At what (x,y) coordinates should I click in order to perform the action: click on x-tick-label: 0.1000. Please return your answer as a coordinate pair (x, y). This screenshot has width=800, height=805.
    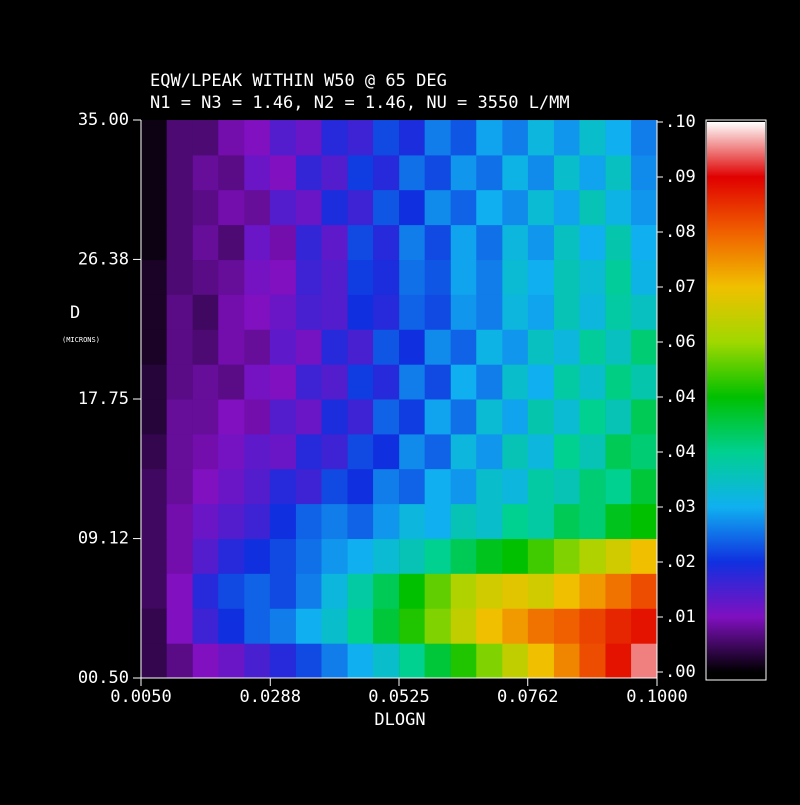
    Looking at the image, I should click on (656, 697).